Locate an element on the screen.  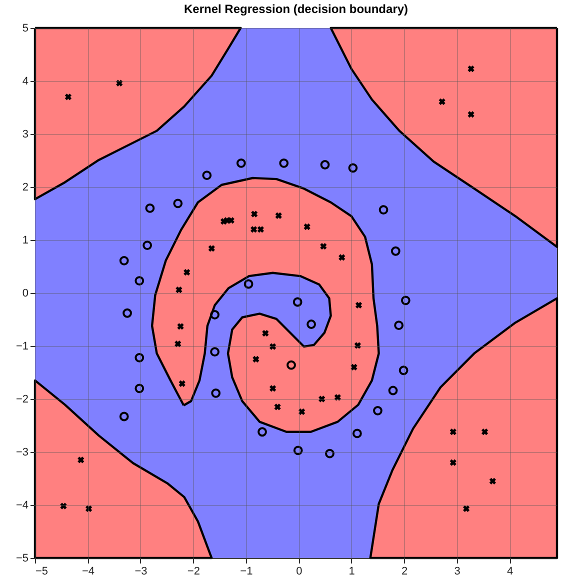
y-tick-label: 5 is located at coordinates (25, 28).